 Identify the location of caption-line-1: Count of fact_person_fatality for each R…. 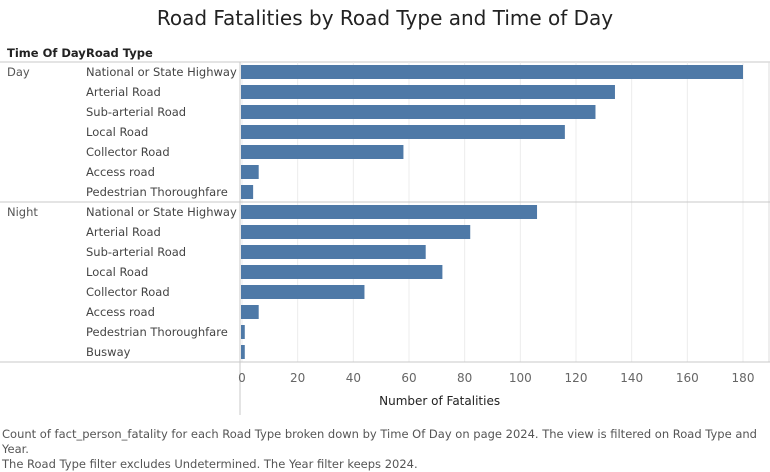
(379, 441).